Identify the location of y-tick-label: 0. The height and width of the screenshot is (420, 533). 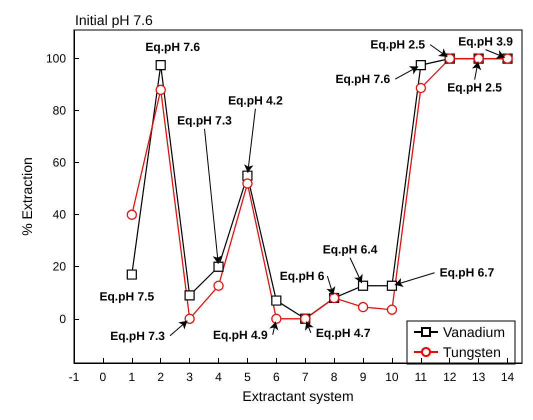
(62, 319).